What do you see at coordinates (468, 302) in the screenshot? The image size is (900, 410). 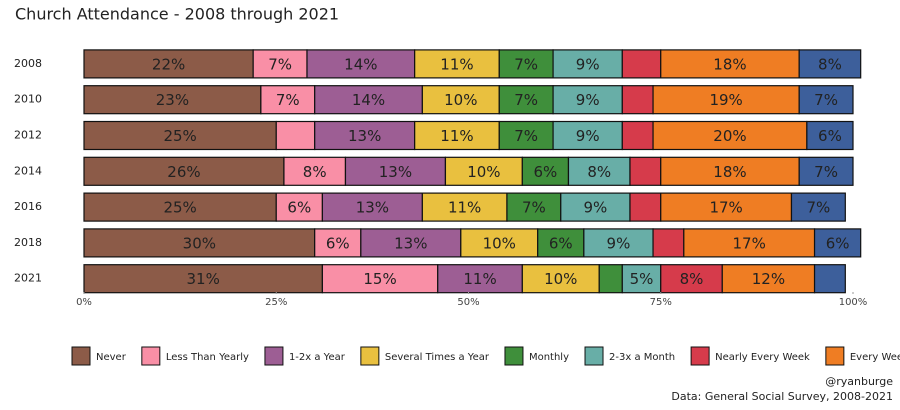 I see `x-tick-label: 50%` at bounding box center [468, 302].